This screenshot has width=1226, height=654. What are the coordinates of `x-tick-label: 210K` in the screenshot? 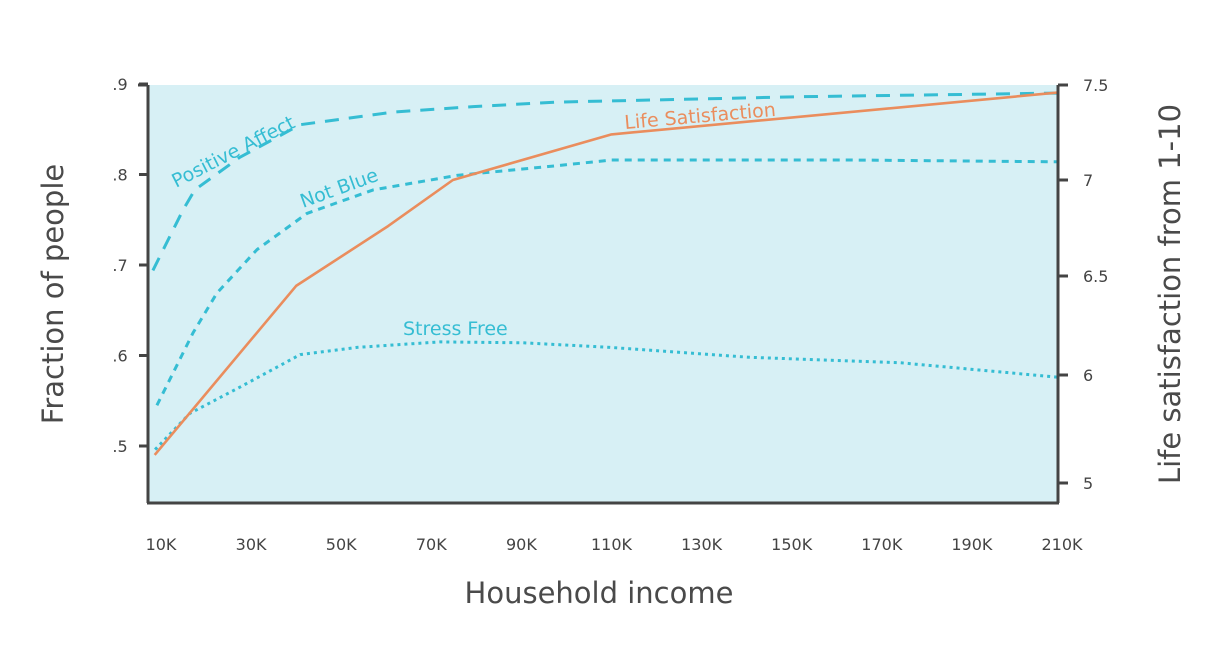 It's located at (1062, 544).